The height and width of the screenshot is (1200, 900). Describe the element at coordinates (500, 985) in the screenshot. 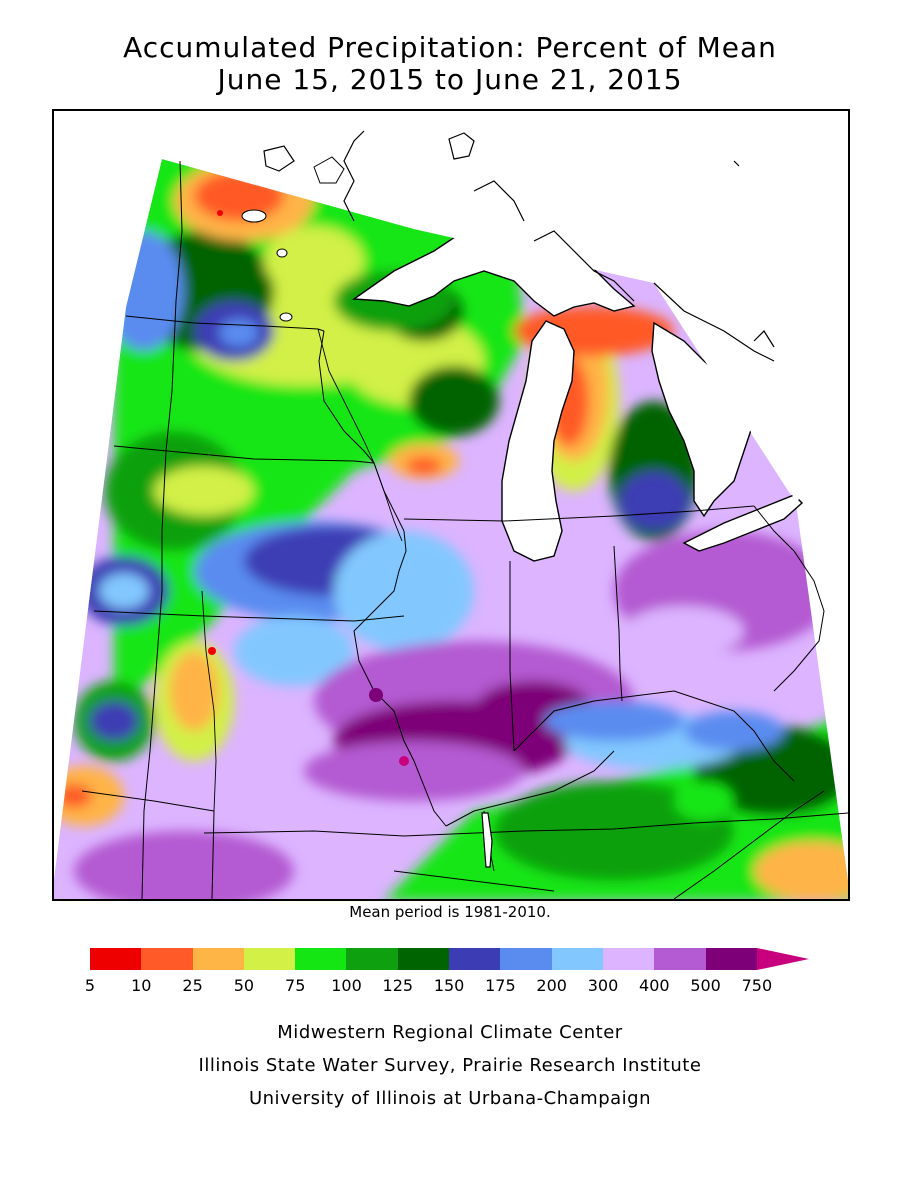

I see `legend-tick-label: 175` at that location.